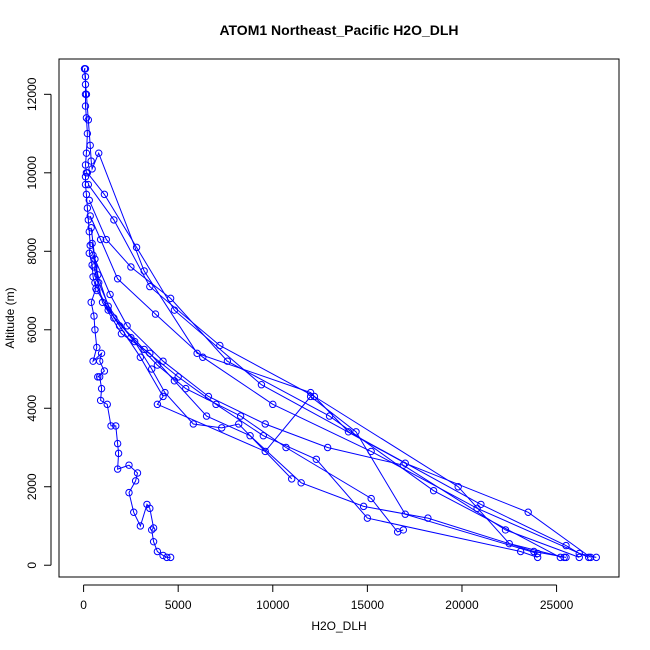  I want to click on x-tick-label: 5000, so click(178, 605).